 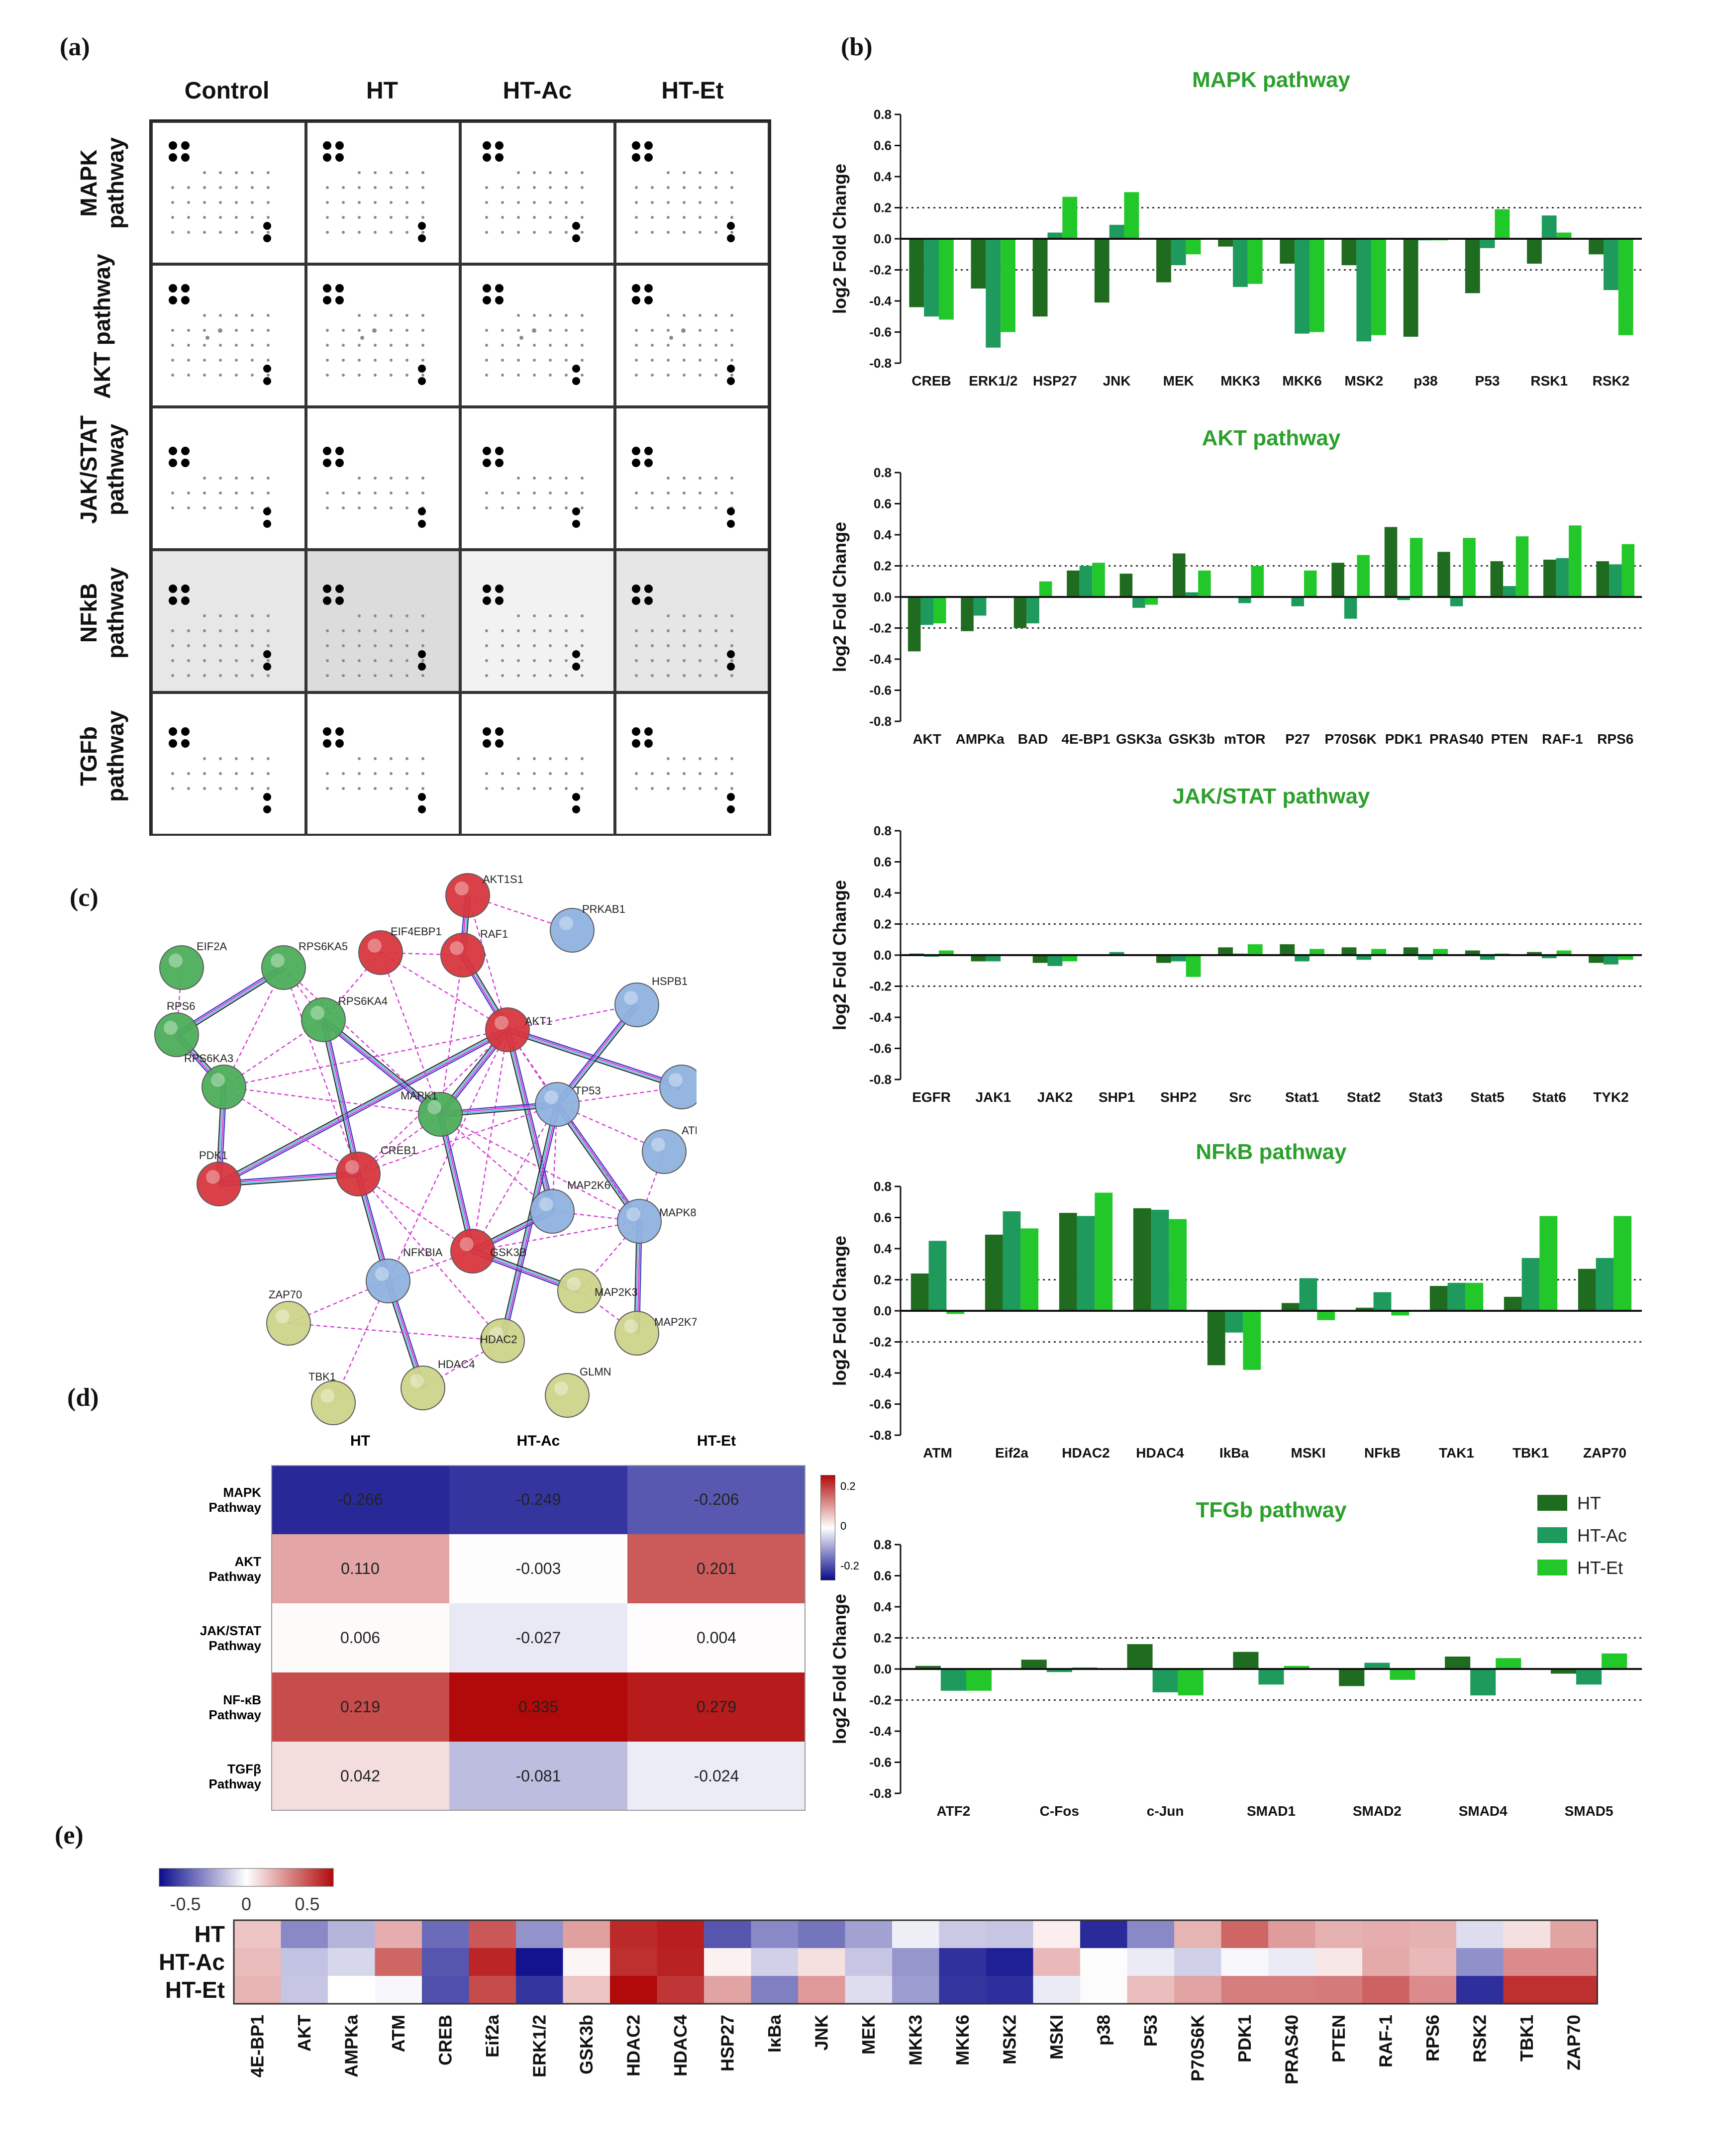 I want to click on network-node-highlight, so click(x=546, y=1204).